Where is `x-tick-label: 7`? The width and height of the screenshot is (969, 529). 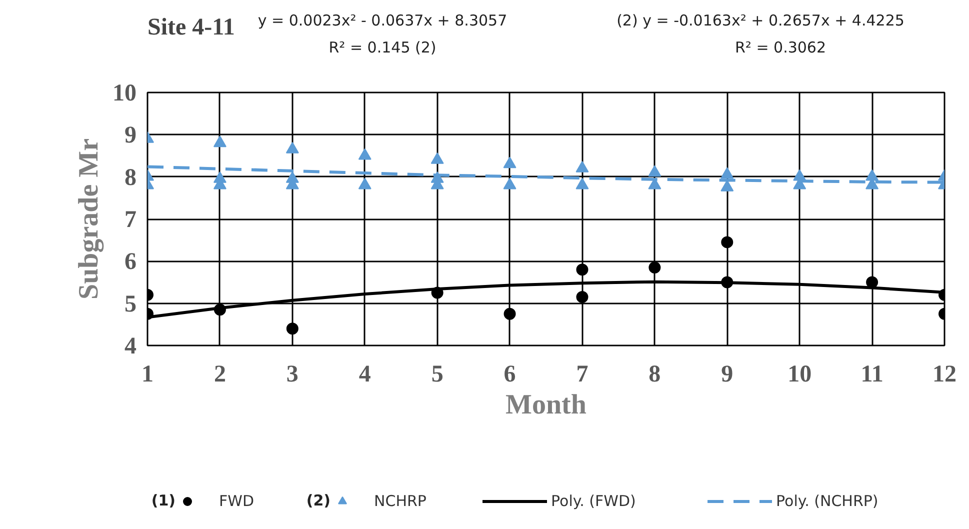
x-tick-label: 7 is located at coordinates (582, 375).